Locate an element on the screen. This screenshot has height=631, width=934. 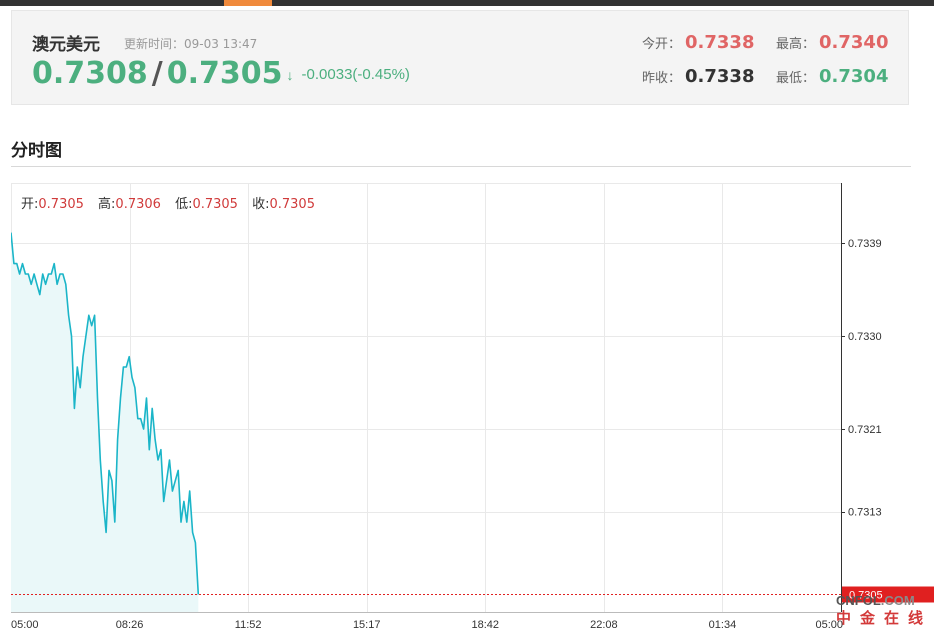
ohlc-low-label: 低: is located at coordinates (184, 204).